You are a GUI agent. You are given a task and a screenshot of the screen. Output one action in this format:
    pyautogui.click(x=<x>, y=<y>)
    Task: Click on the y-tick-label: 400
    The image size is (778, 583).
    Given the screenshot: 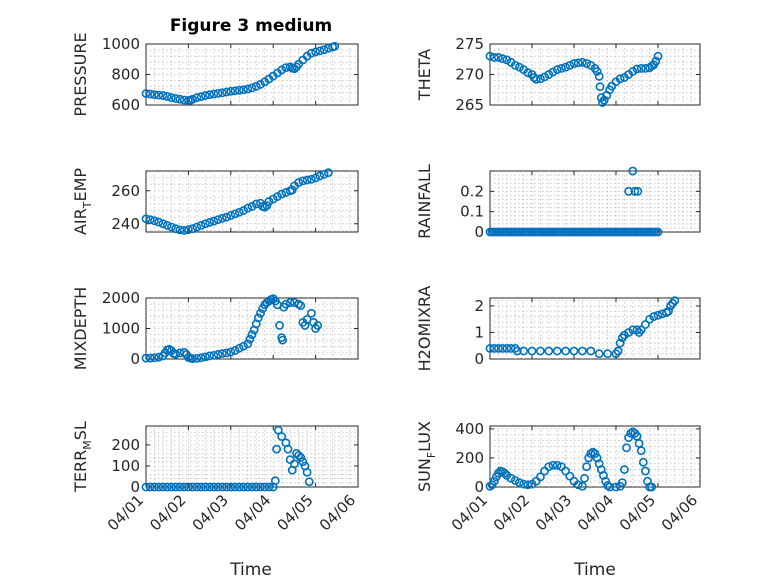 What is the action you would take?
    pyautogui.click(x=469, y=429)
    